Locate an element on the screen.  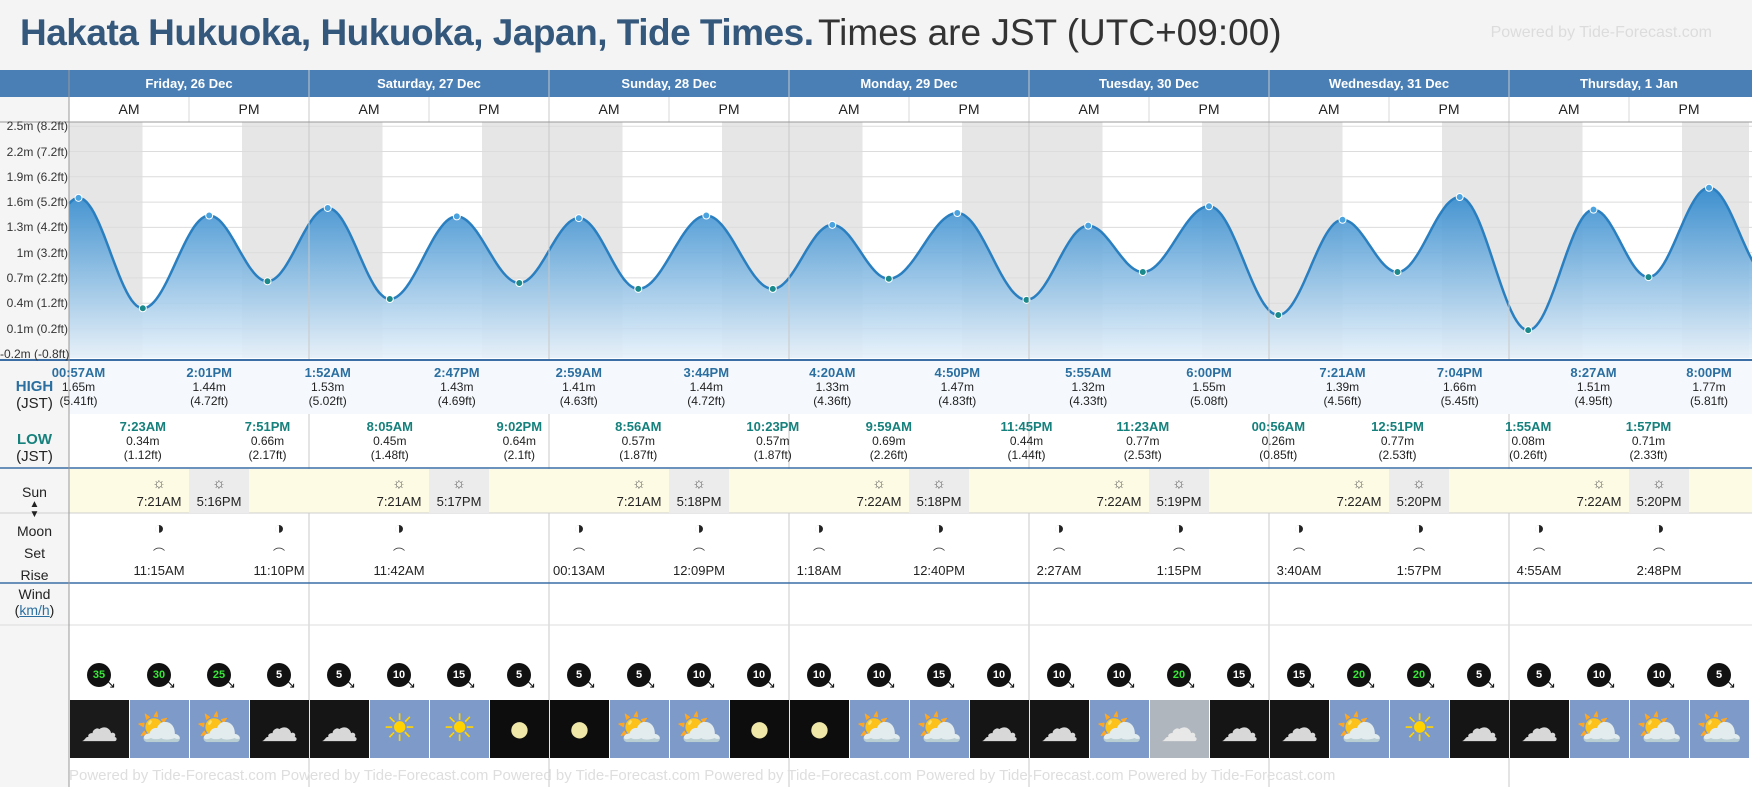
tide-height-m: 0.45m is located at coordinates (390, 441).